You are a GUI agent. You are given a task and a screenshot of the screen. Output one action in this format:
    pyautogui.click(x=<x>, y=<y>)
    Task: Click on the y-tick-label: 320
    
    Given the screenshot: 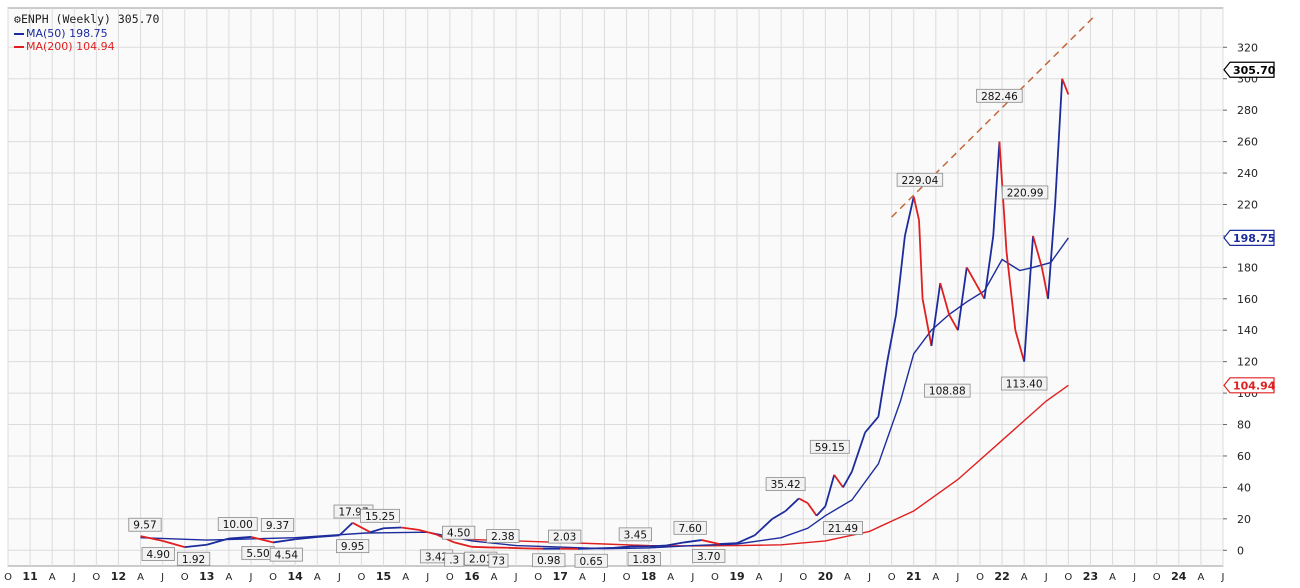 What is the action you would take?
    pyautogui.click(x=1247, y=47)
    